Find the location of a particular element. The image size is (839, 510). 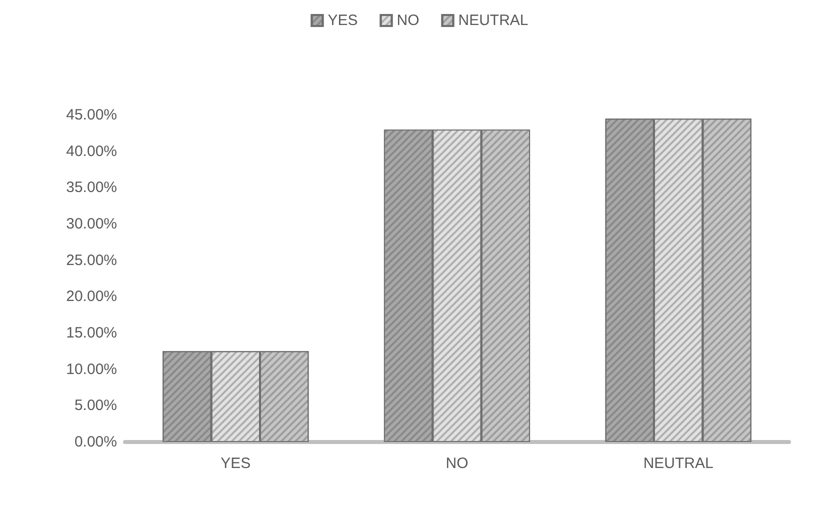

y-tick-label: 30.00% is located at coordinates (91, 224).